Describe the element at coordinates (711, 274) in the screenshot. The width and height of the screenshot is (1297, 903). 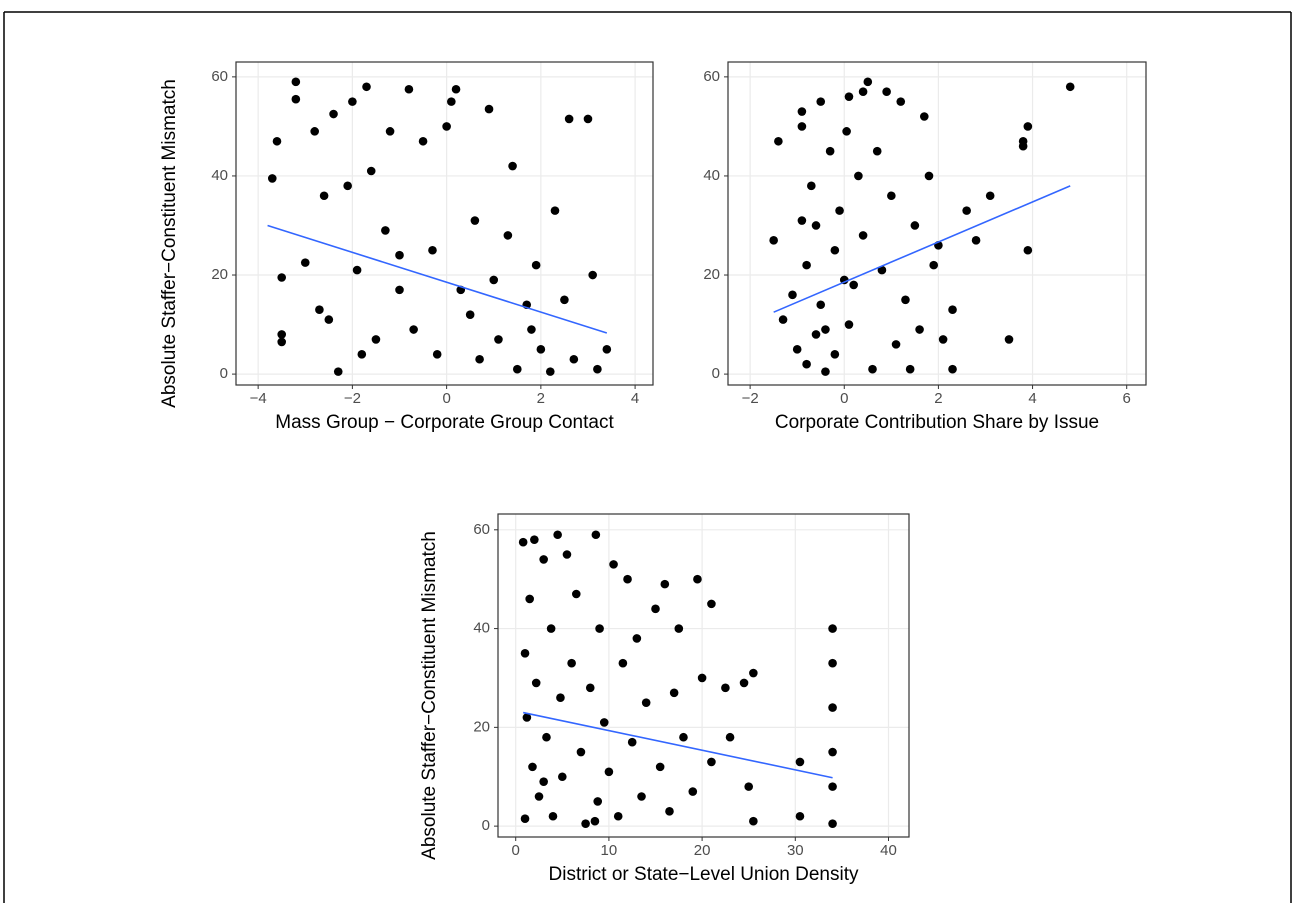
I see `y-tick-label: 20` at that location.